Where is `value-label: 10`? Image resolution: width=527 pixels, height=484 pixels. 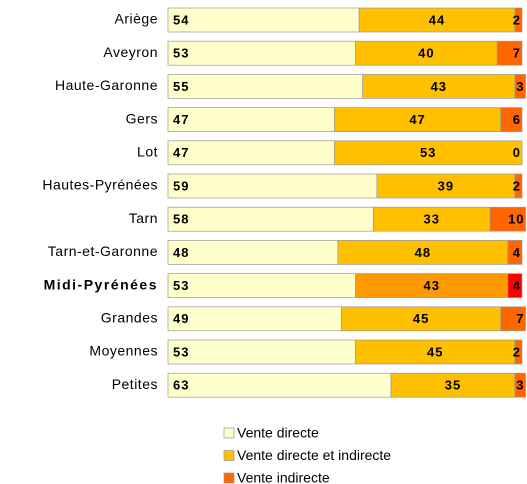 value-label: 10 is located at coordinates (516, 219).